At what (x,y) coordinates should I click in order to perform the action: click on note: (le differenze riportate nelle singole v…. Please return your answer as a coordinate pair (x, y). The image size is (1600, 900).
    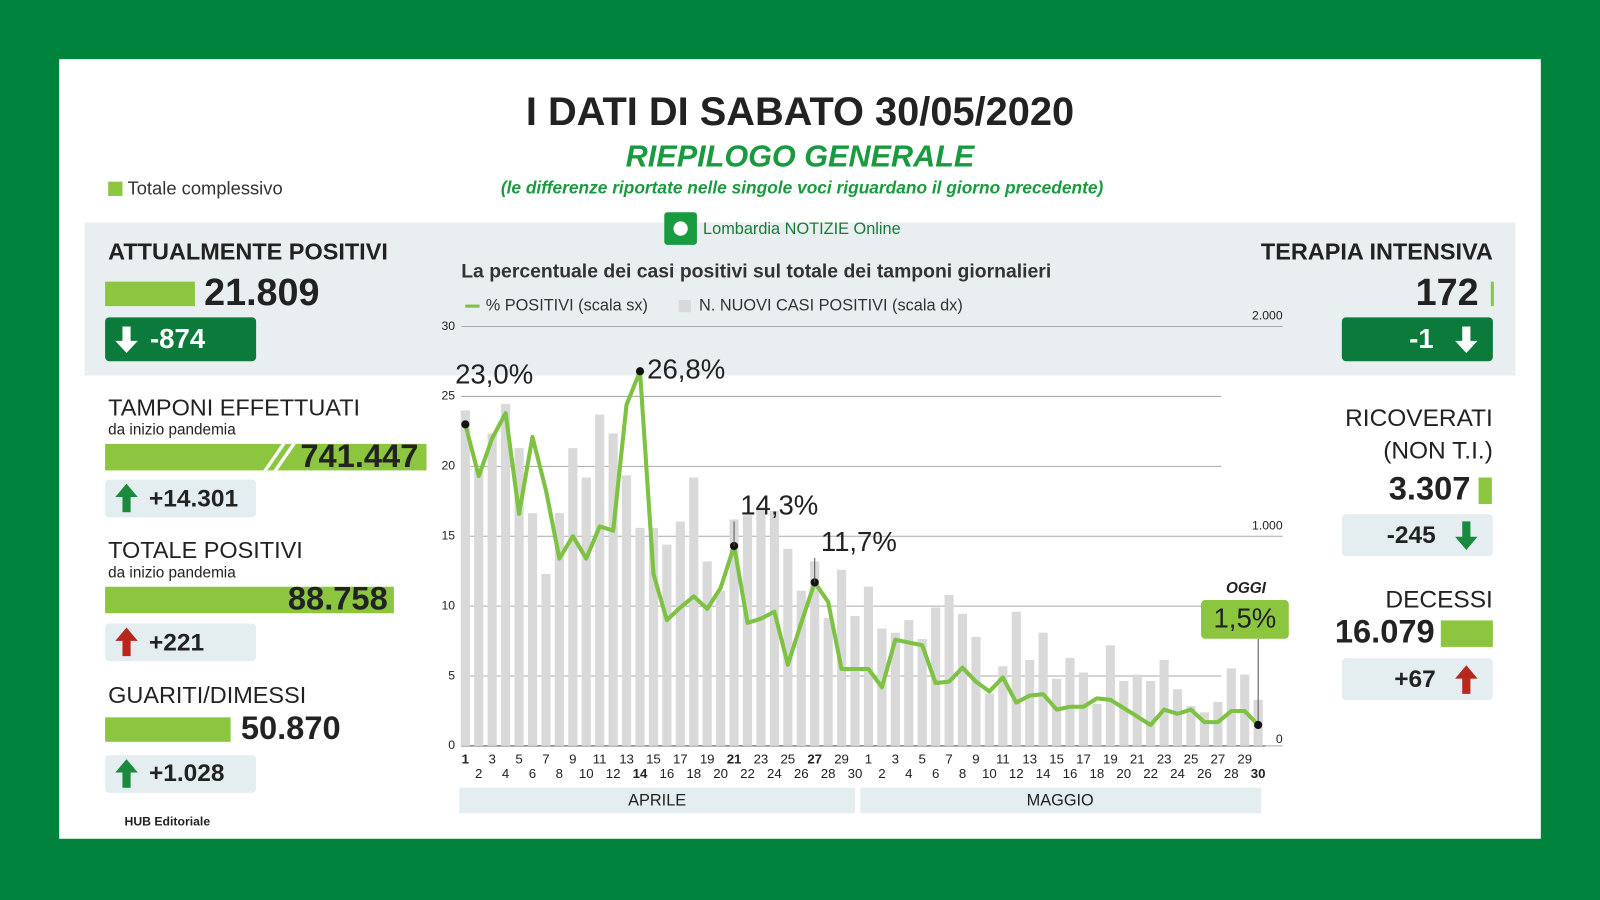
    Looking at the image, I should click on (802, 187).